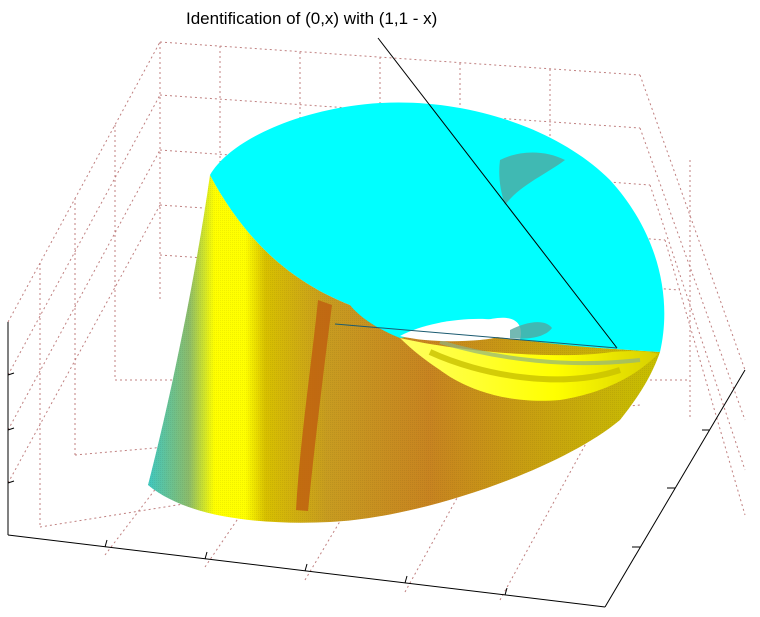 Image resolution: width=760 pixels, height=617 pixels. Describe the element at coordinates (455, 330) in the screenshot. I see `band-hole` at that location.